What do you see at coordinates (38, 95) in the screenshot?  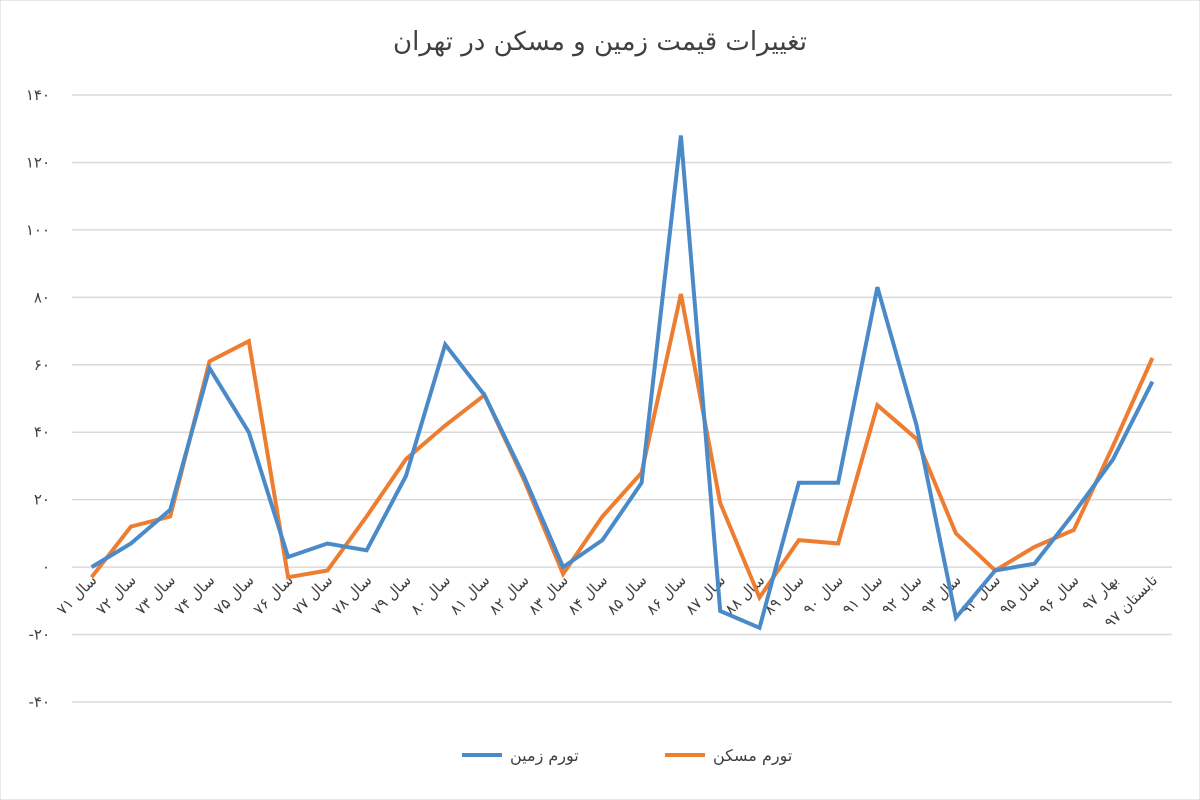 I see `y-tick-label: ۱۴۰` at bounding box center [38, 95].